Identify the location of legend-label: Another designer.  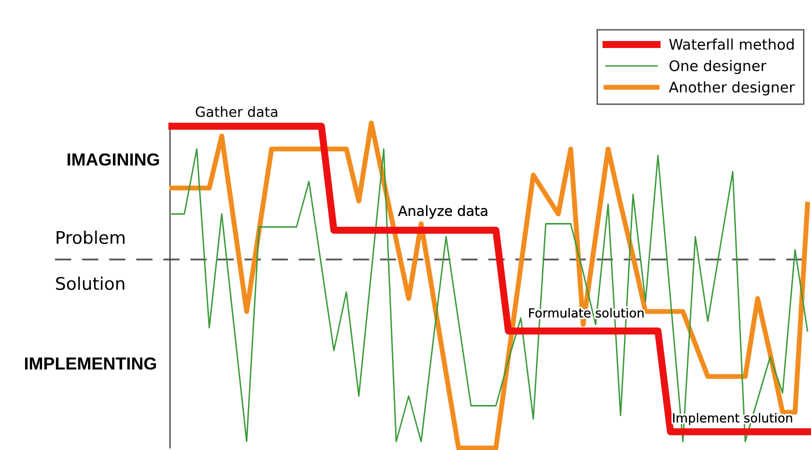
(731, 88).